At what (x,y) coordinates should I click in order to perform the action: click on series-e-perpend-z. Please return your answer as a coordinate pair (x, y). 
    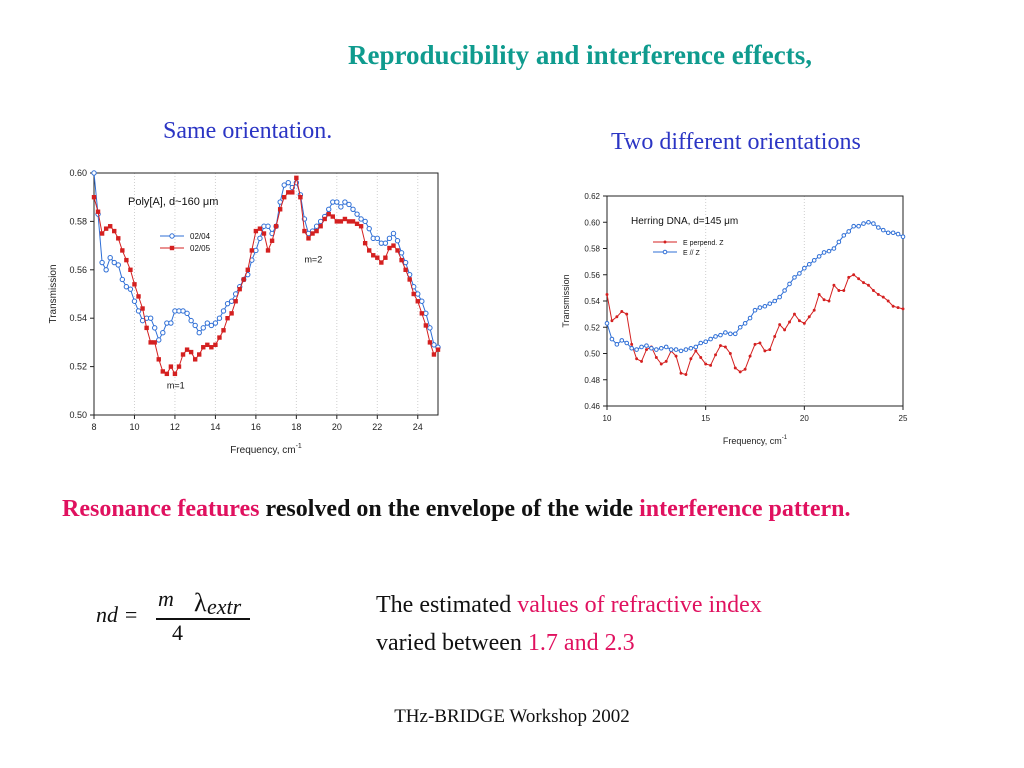
    Looking at the image, I should click on (755, 324).